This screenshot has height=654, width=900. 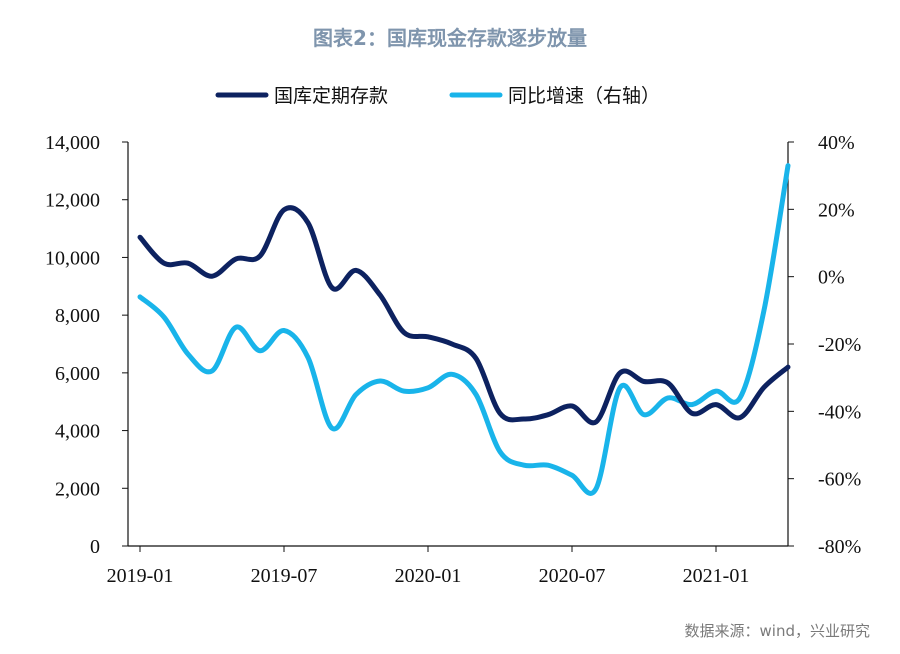 I want to click on y-left-tick-label: 12,000, so click(x=72, y=201).